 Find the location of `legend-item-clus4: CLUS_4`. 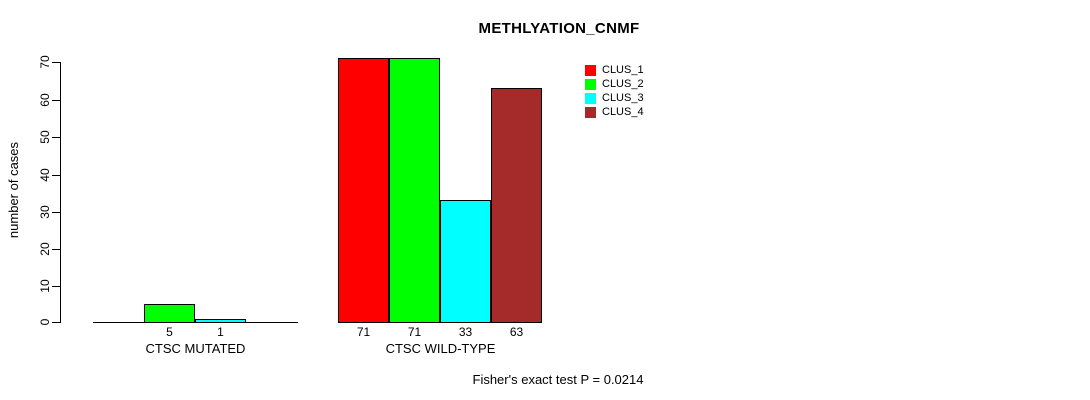

legend-item-clus4: CLUS_4 is located at coordinates (614, 112).